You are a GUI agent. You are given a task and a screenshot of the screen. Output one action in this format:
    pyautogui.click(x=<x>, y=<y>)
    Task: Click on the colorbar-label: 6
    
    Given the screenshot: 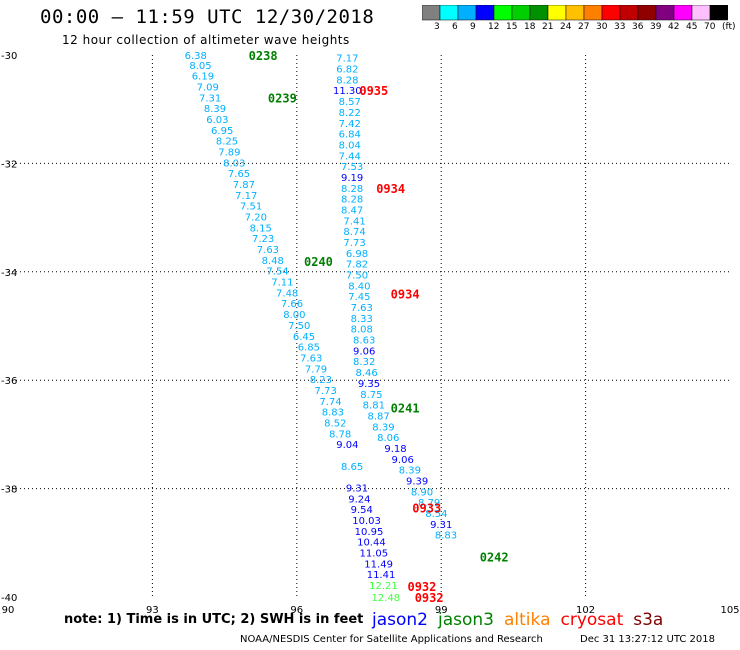 What is the action you would take?
    pyautogui.click(x=455, y=27)
    